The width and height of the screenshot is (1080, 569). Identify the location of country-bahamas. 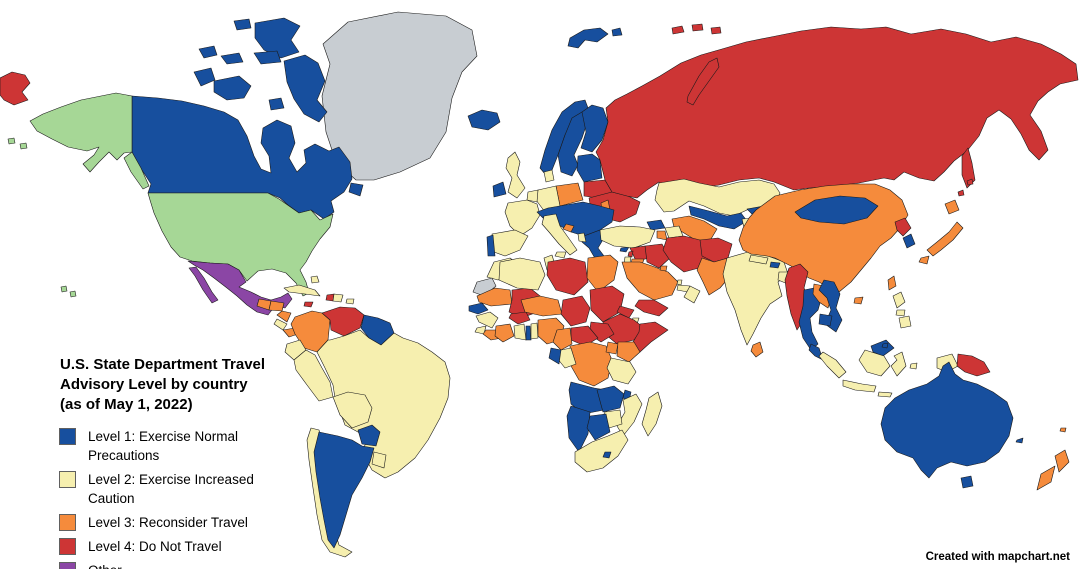
(315, 279).